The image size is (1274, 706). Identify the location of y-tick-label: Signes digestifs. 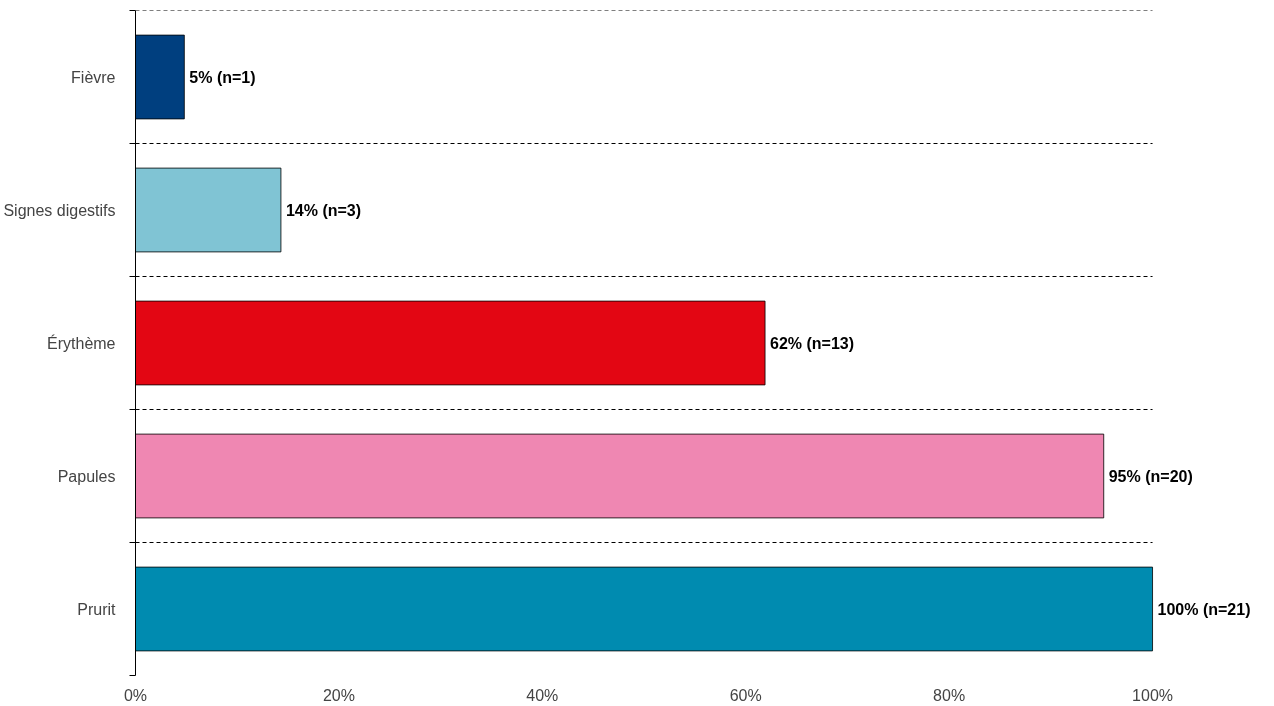
(59, 210).